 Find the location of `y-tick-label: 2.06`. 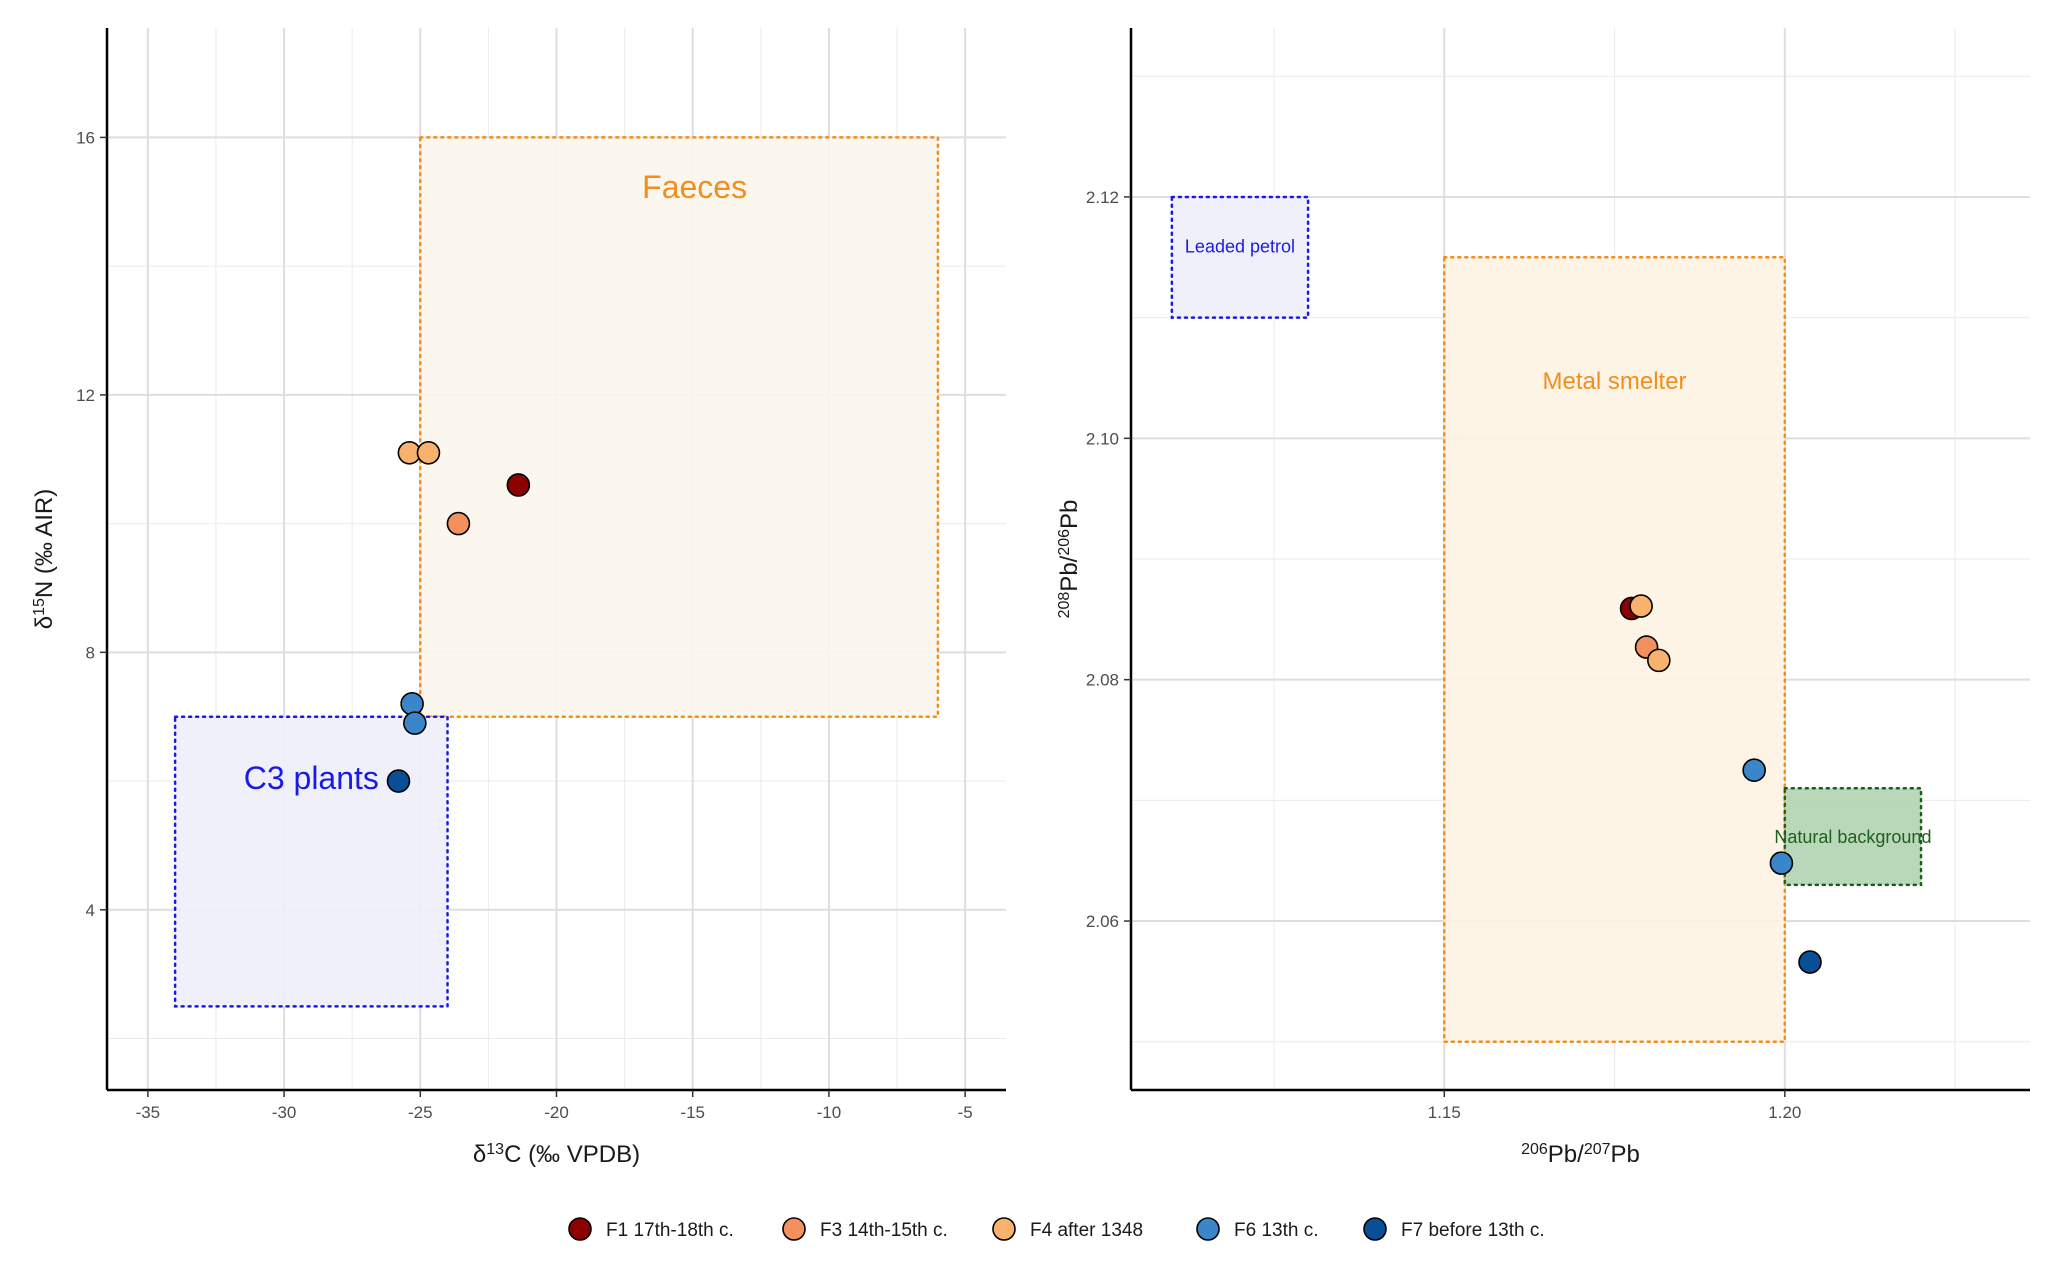

y-tick-label: 2.06 is located at coordinates (1102, 921).